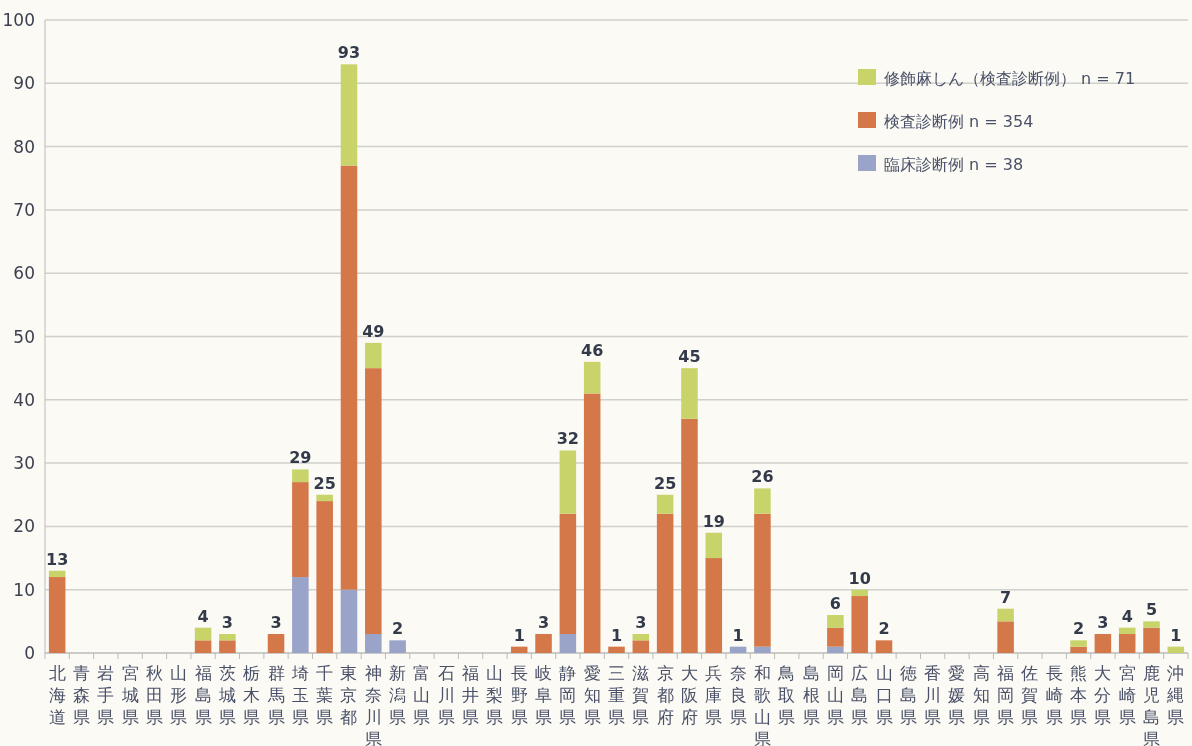 This screenshot has width=1192, height=746. What do you see at coordinates (1006, 597) in the screenshot?
I see `total-label: 7` at bounding box center [1006, 597].